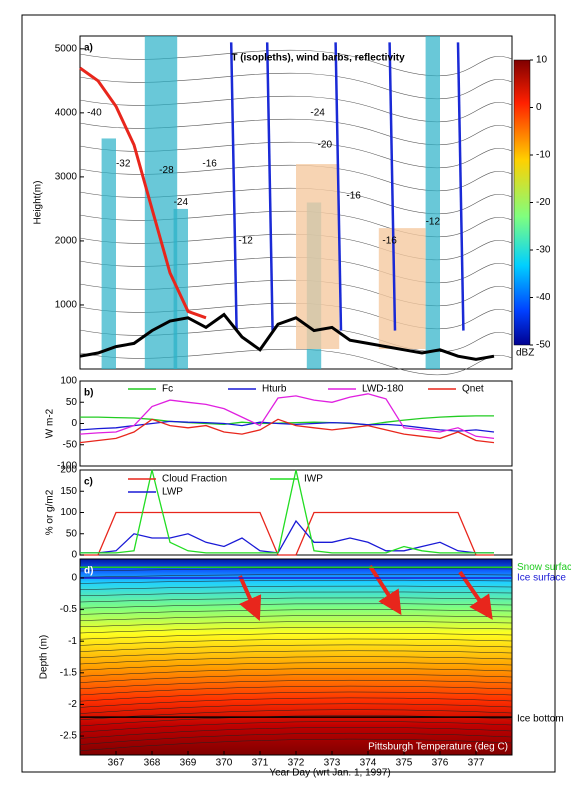 The image size is (571, 791). Describe the element at coordinates (66, 112) in the screenshot. I see `y-tick-label: 4000` at that location.